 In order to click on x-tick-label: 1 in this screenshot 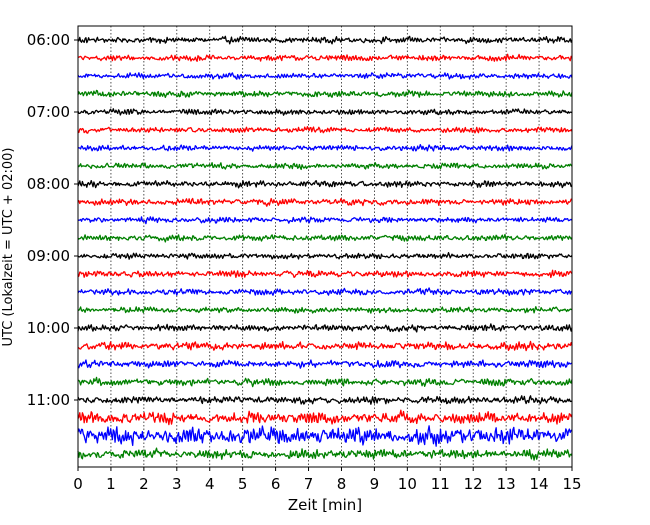, I will do `click(111, 484)`.